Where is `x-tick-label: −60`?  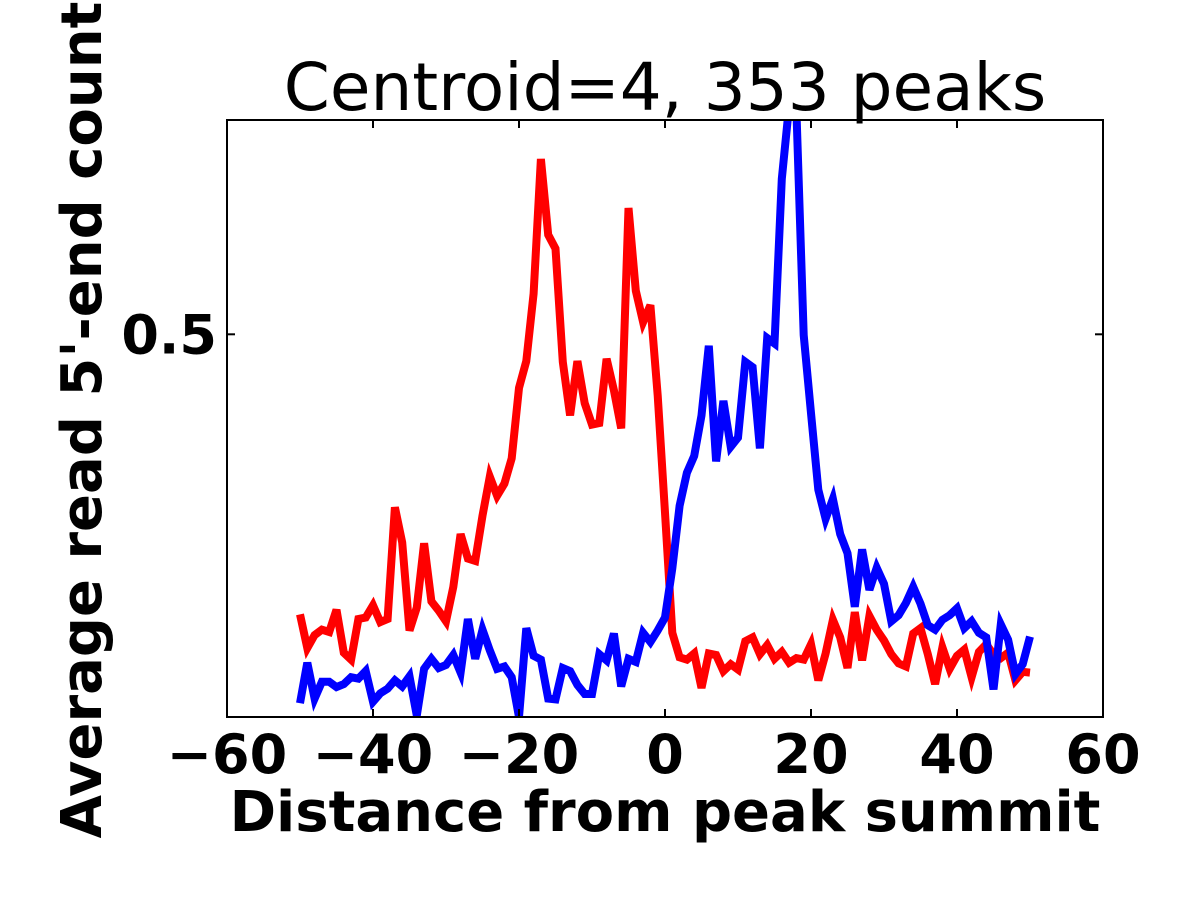
x-tick-label: −60 is located at coordinates (227, 754).